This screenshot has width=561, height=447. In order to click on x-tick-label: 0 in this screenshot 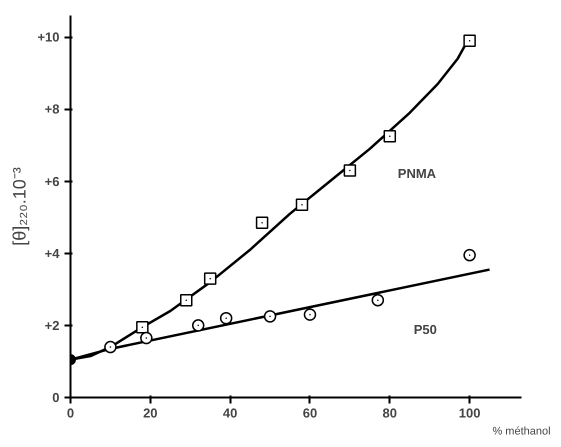, I will do `click(70, 413)`.